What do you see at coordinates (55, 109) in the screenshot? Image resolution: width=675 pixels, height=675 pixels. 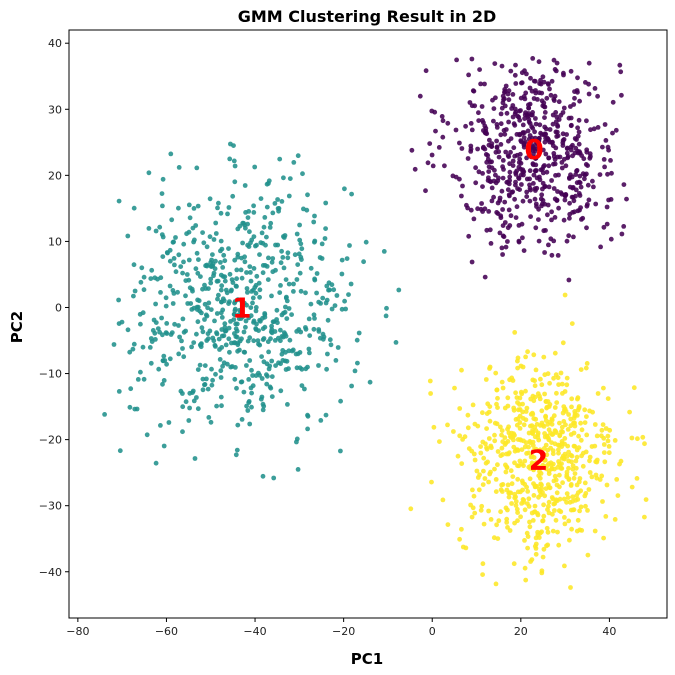 I see `y-tick-label: 30` at bounding box center [55, 109].